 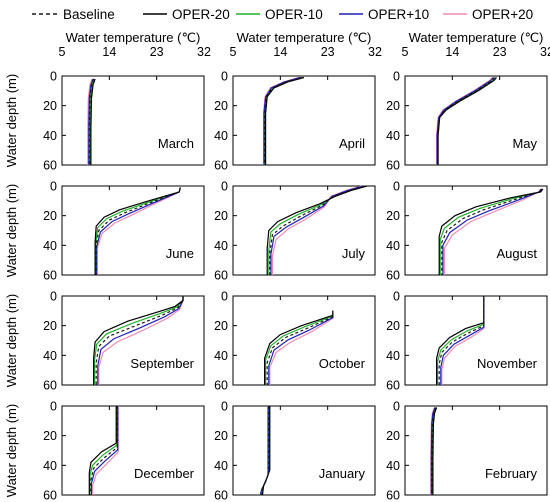 What do you see at coordinates (507, 363) in the screenshot?
I see `month-label: November` at bounding box center [507, 363].